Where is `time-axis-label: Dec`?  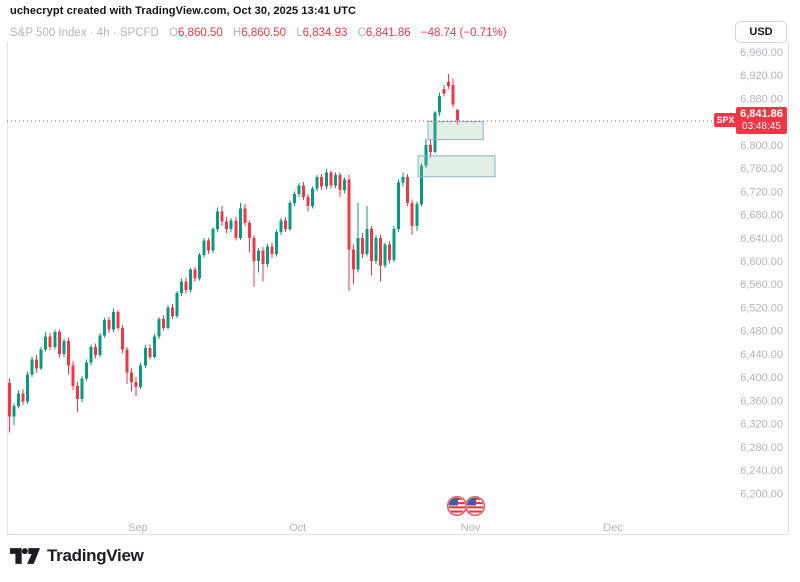
time-axis-label: Dec is located at coordinates (613, 528).